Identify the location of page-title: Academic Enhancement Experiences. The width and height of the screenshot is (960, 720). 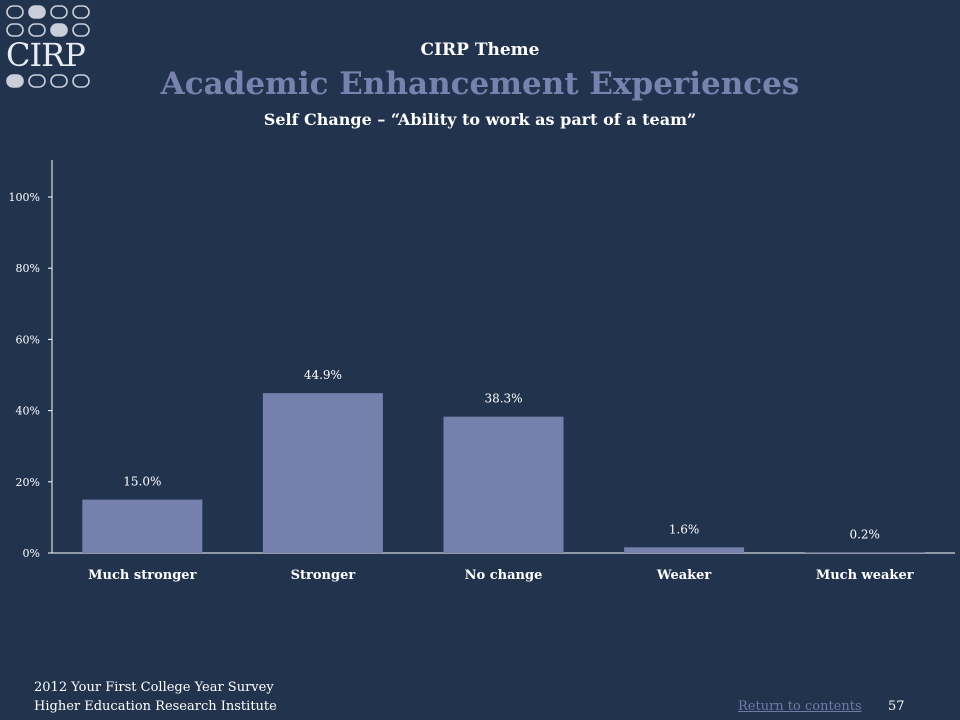
(480, 84).